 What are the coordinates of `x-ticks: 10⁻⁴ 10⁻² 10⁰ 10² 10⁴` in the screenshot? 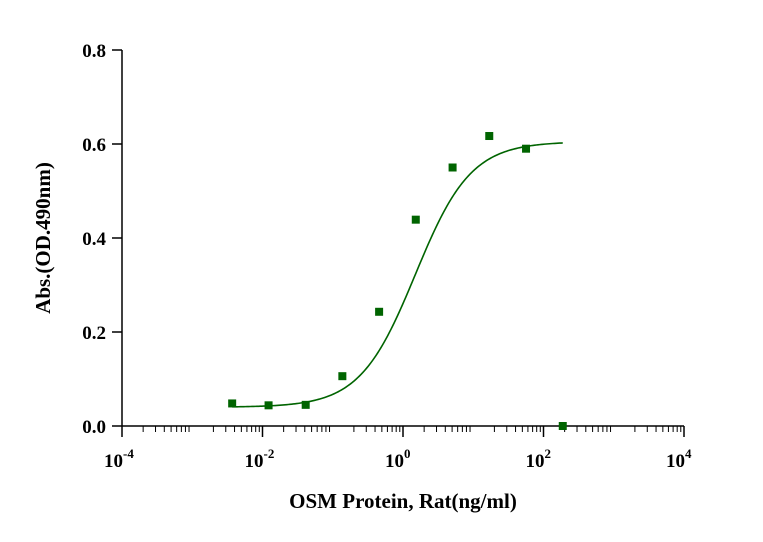 It's located at (398, 449).